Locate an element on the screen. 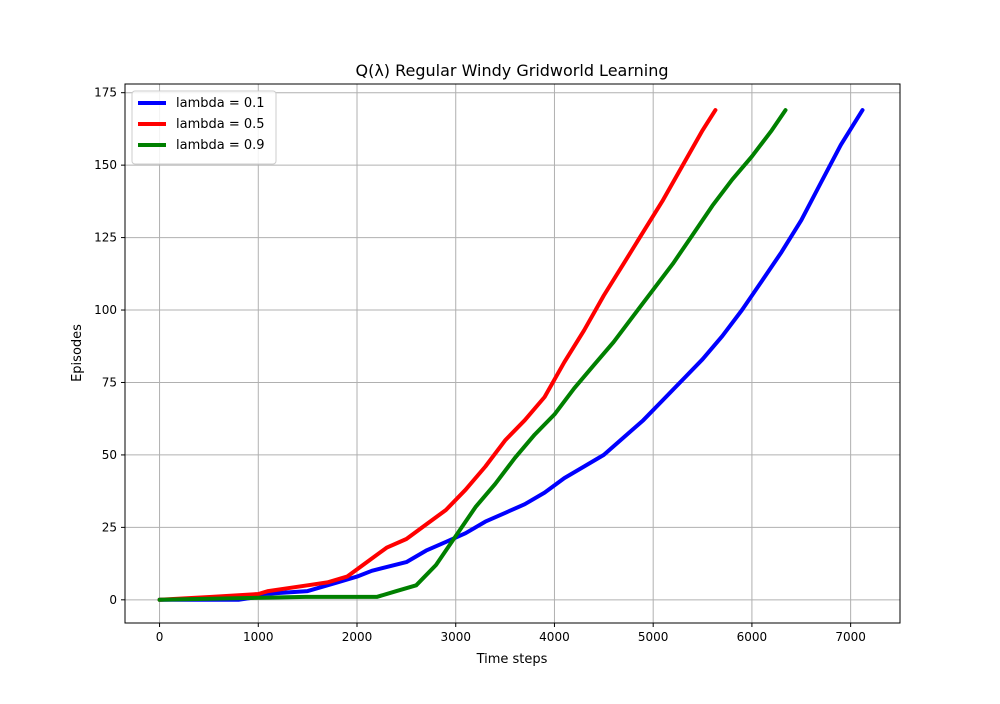  legend-label: lambda = 0.1 is located at coordinates (220, 103).